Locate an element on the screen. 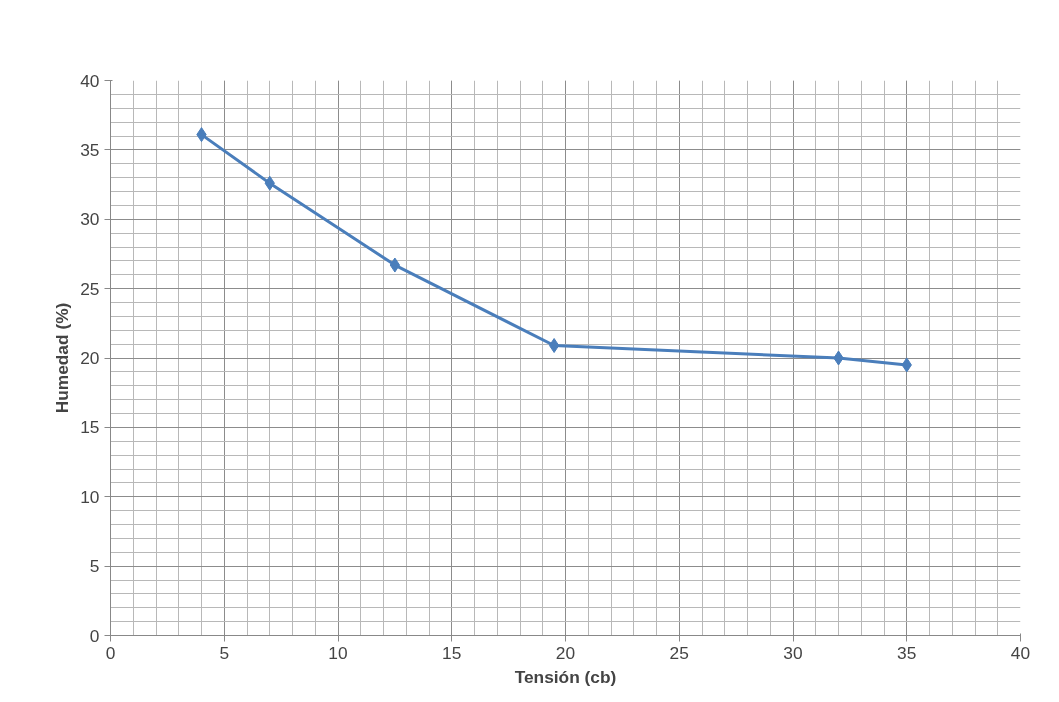 This screenshot has width=1059, height=702. x-tick-label: 40 is located at coordinates (1020, 652).